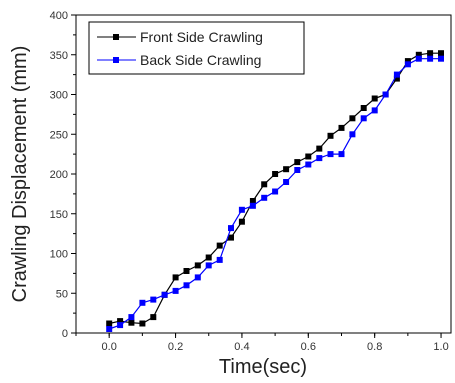  I want to click on legend: Front Side Crawling Back Side Crawling, so click(196, 48).